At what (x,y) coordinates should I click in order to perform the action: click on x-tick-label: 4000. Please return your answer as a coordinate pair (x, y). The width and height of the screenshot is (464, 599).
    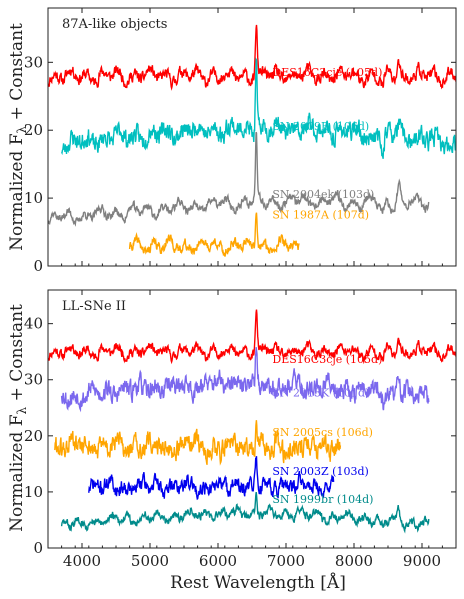
    Looking at the image, I should click on (82, 561).